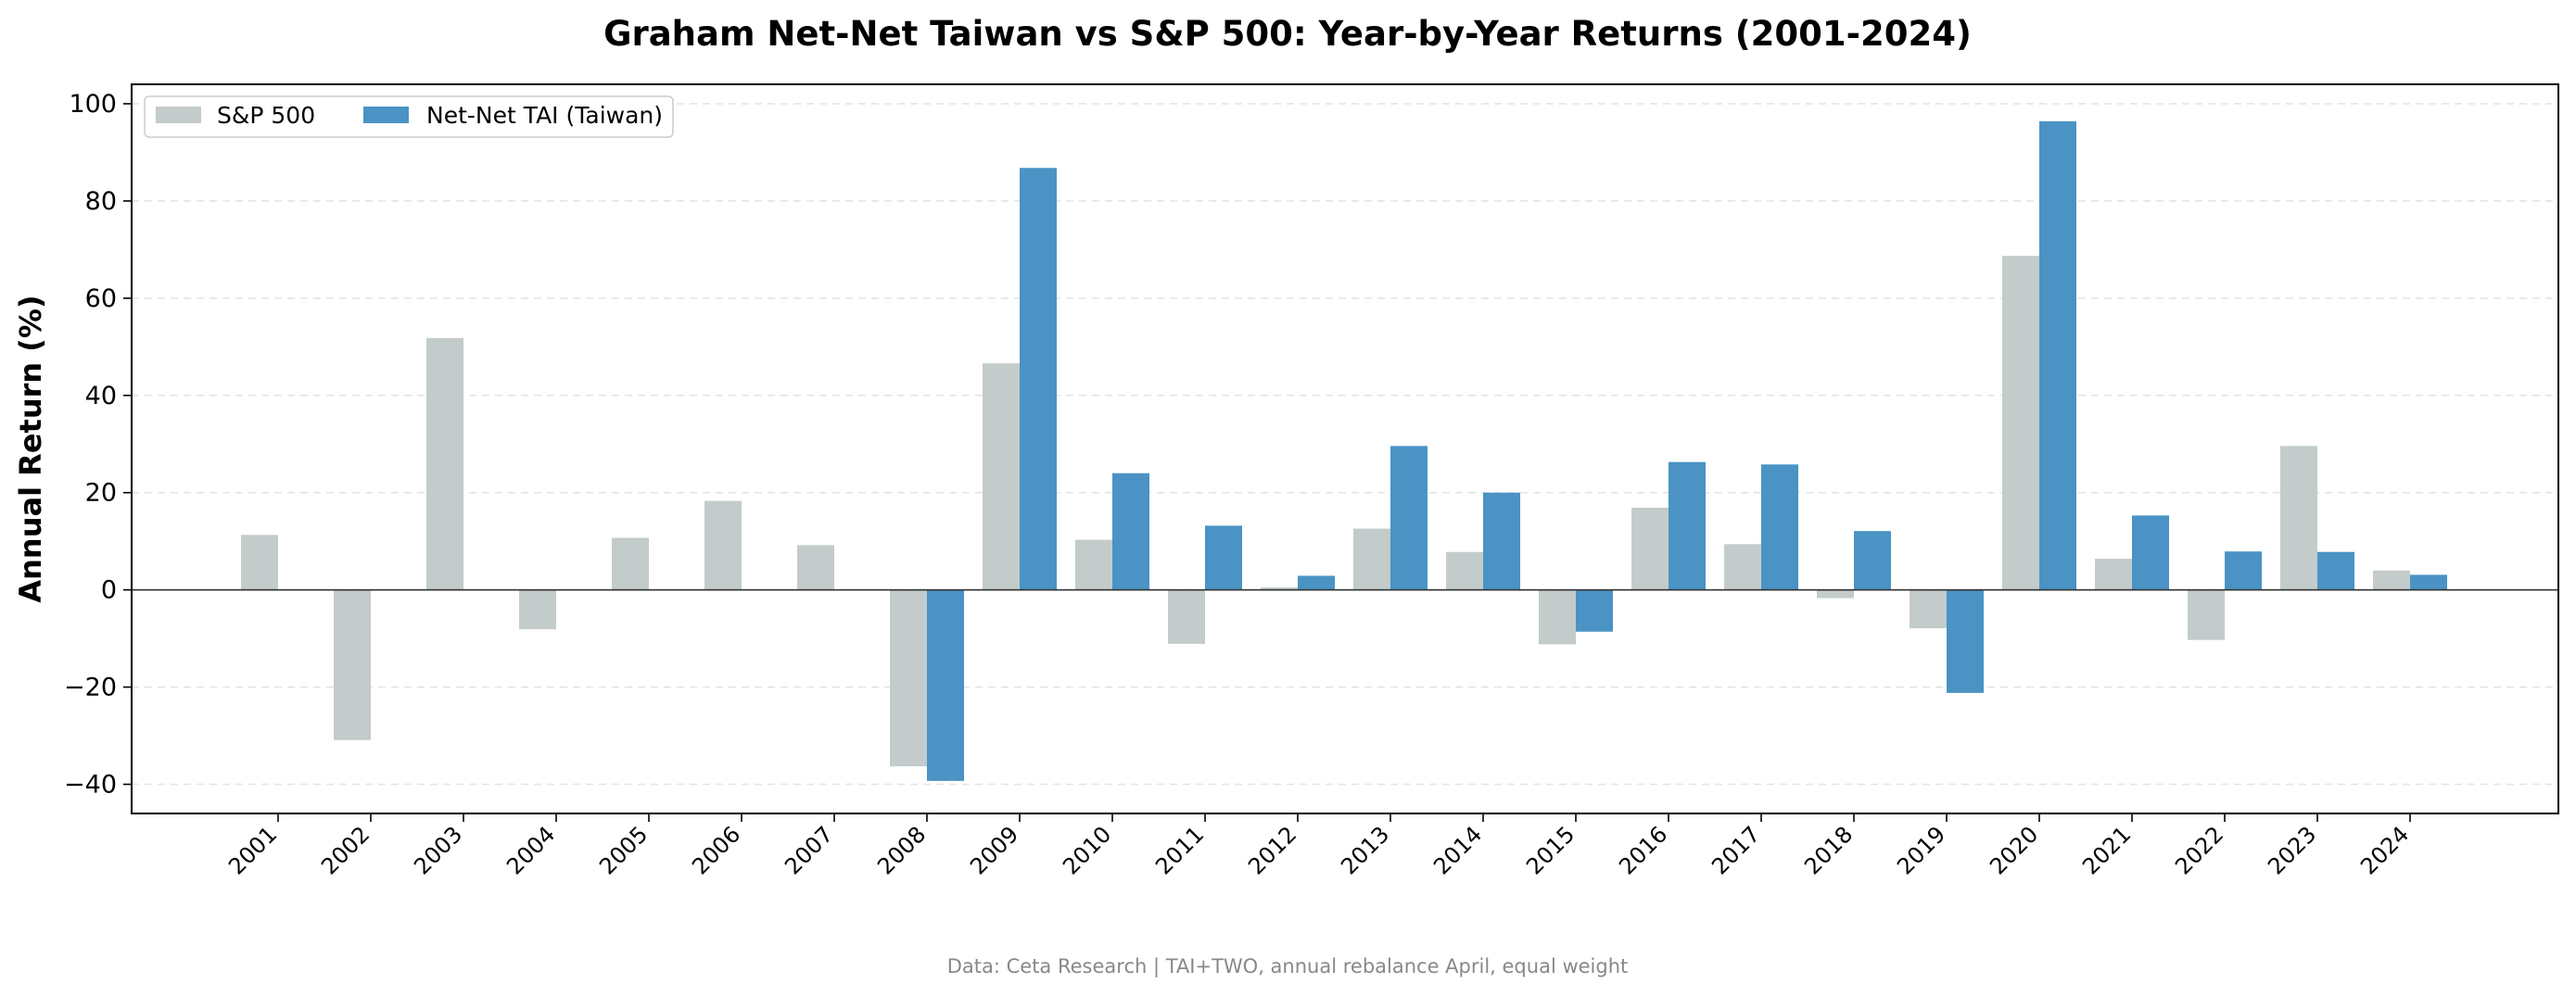 The image size is (2576, 996). What do you see at coordinates (2428, 582) in the screenshot?
I see `bar-netnet-2024` at bounding box center [2428, 582].